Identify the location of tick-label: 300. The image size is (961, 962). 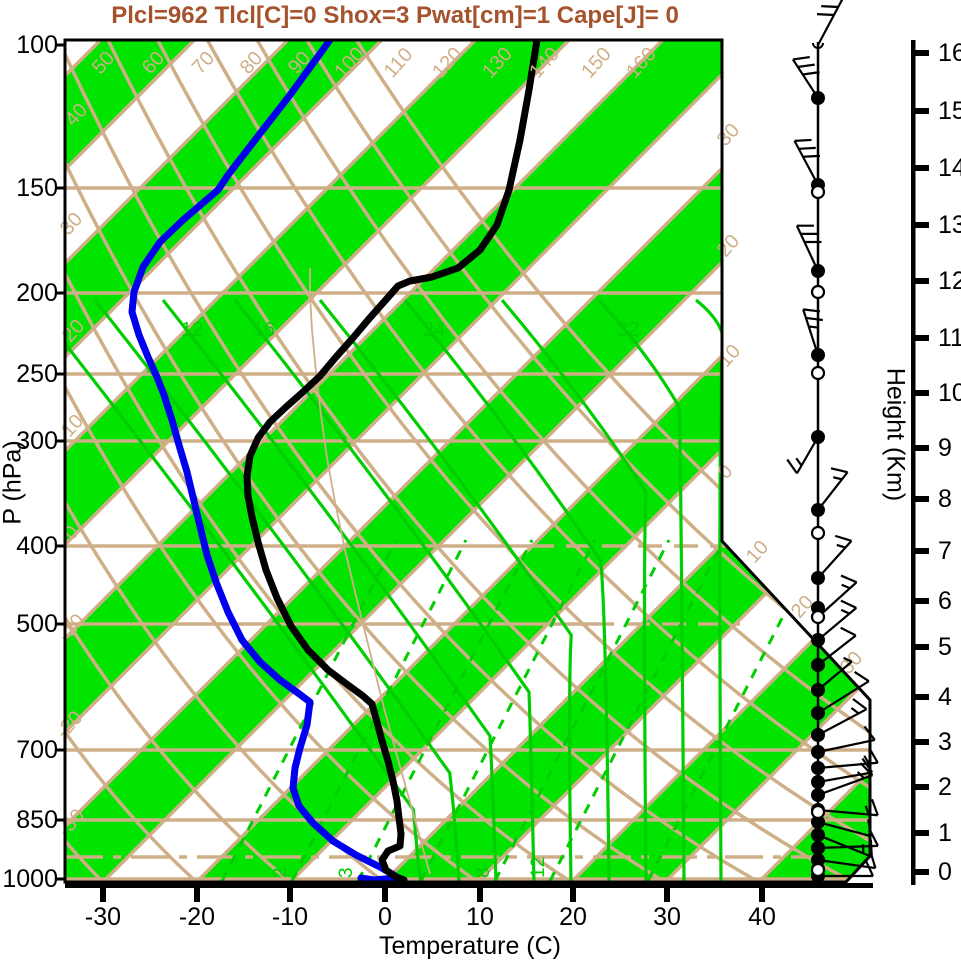
(37, 441).